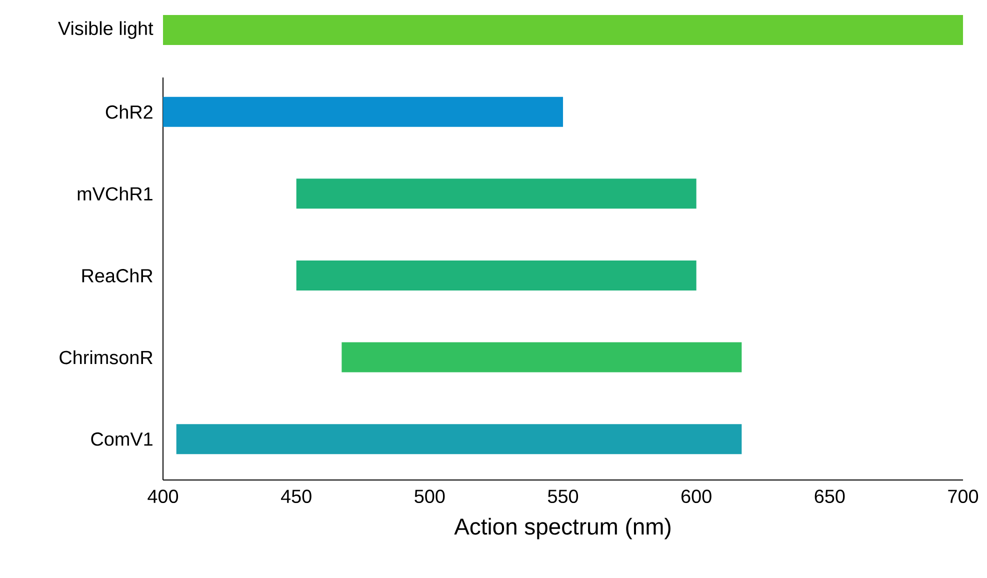 This screenshot has width=987, height=578. Describe the element at coordinates (963, 497) in the screenshot. I see `x-tick-label: 700` at that location.